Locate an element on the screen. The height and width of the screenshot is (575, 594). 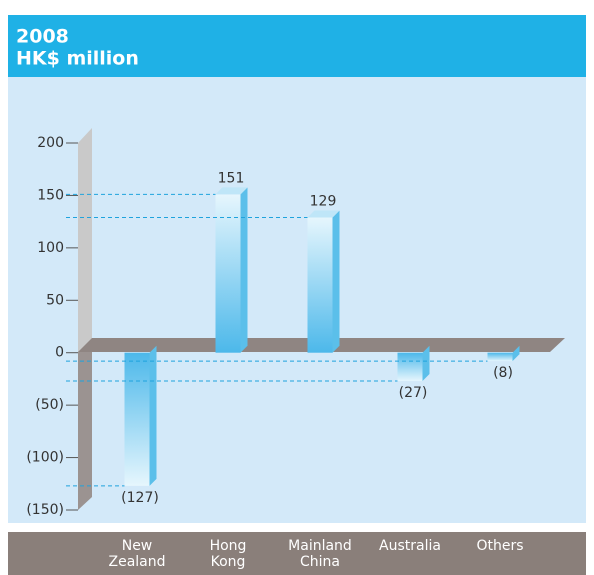
axis-wall-lower is located at coordinates (85, 425).